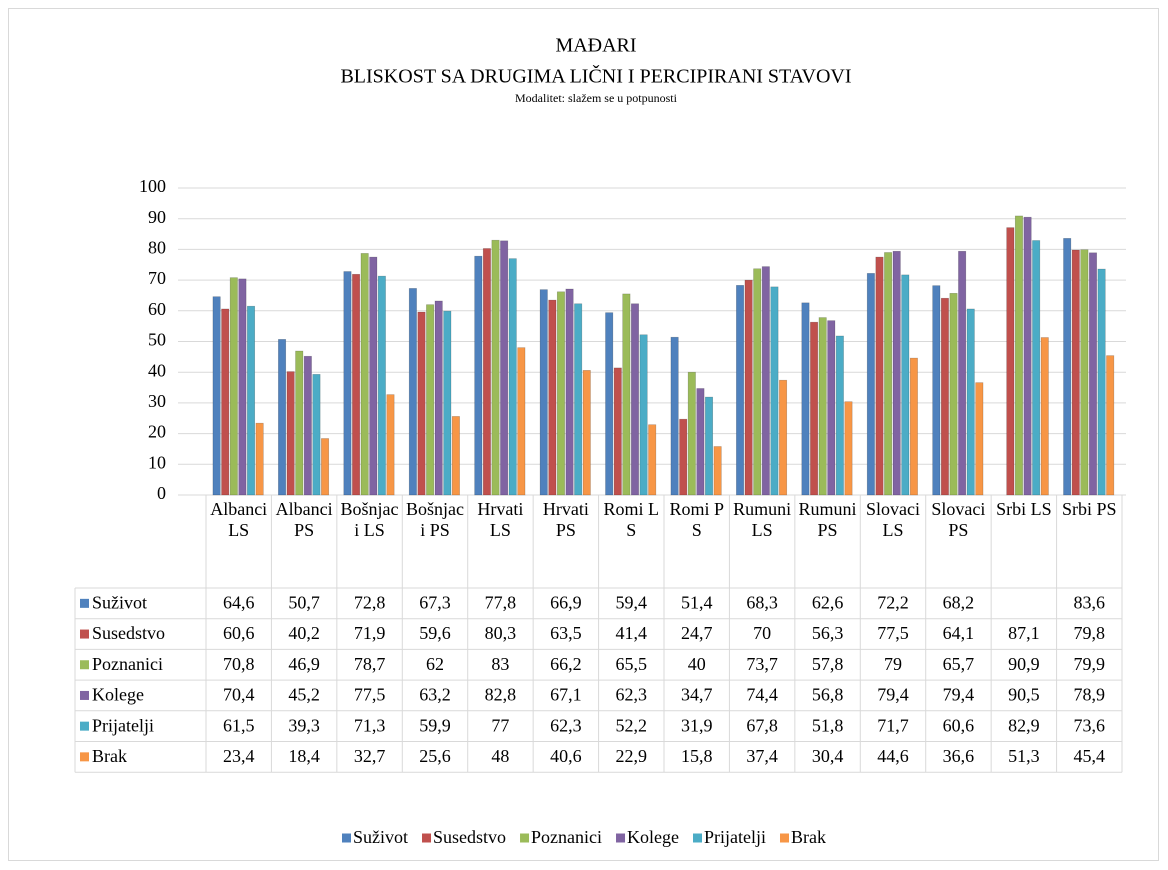 The height and width of the screenshot is (870, 1168). I want to click on chart-note: Modalitet: slažem se u potpunosti, so click(596, 98).